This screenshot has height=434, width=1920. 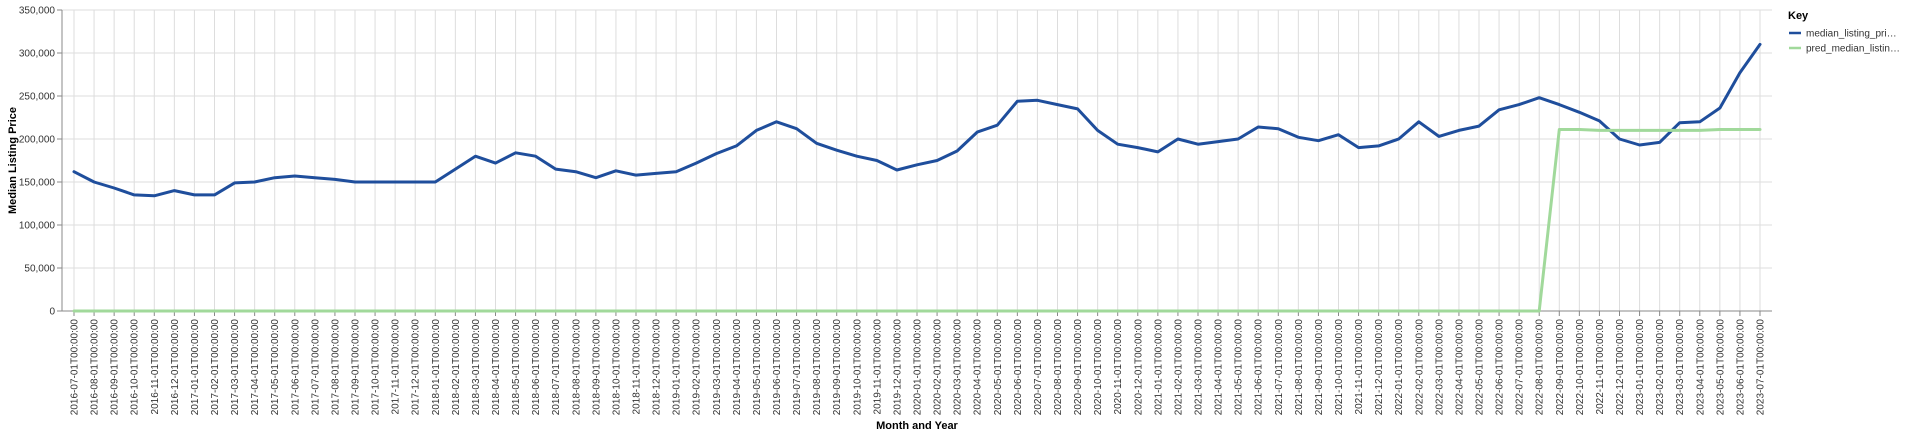 I want to click on x-tick-label: 2019-07-01T00:00:00, so click(x=797, y=367).